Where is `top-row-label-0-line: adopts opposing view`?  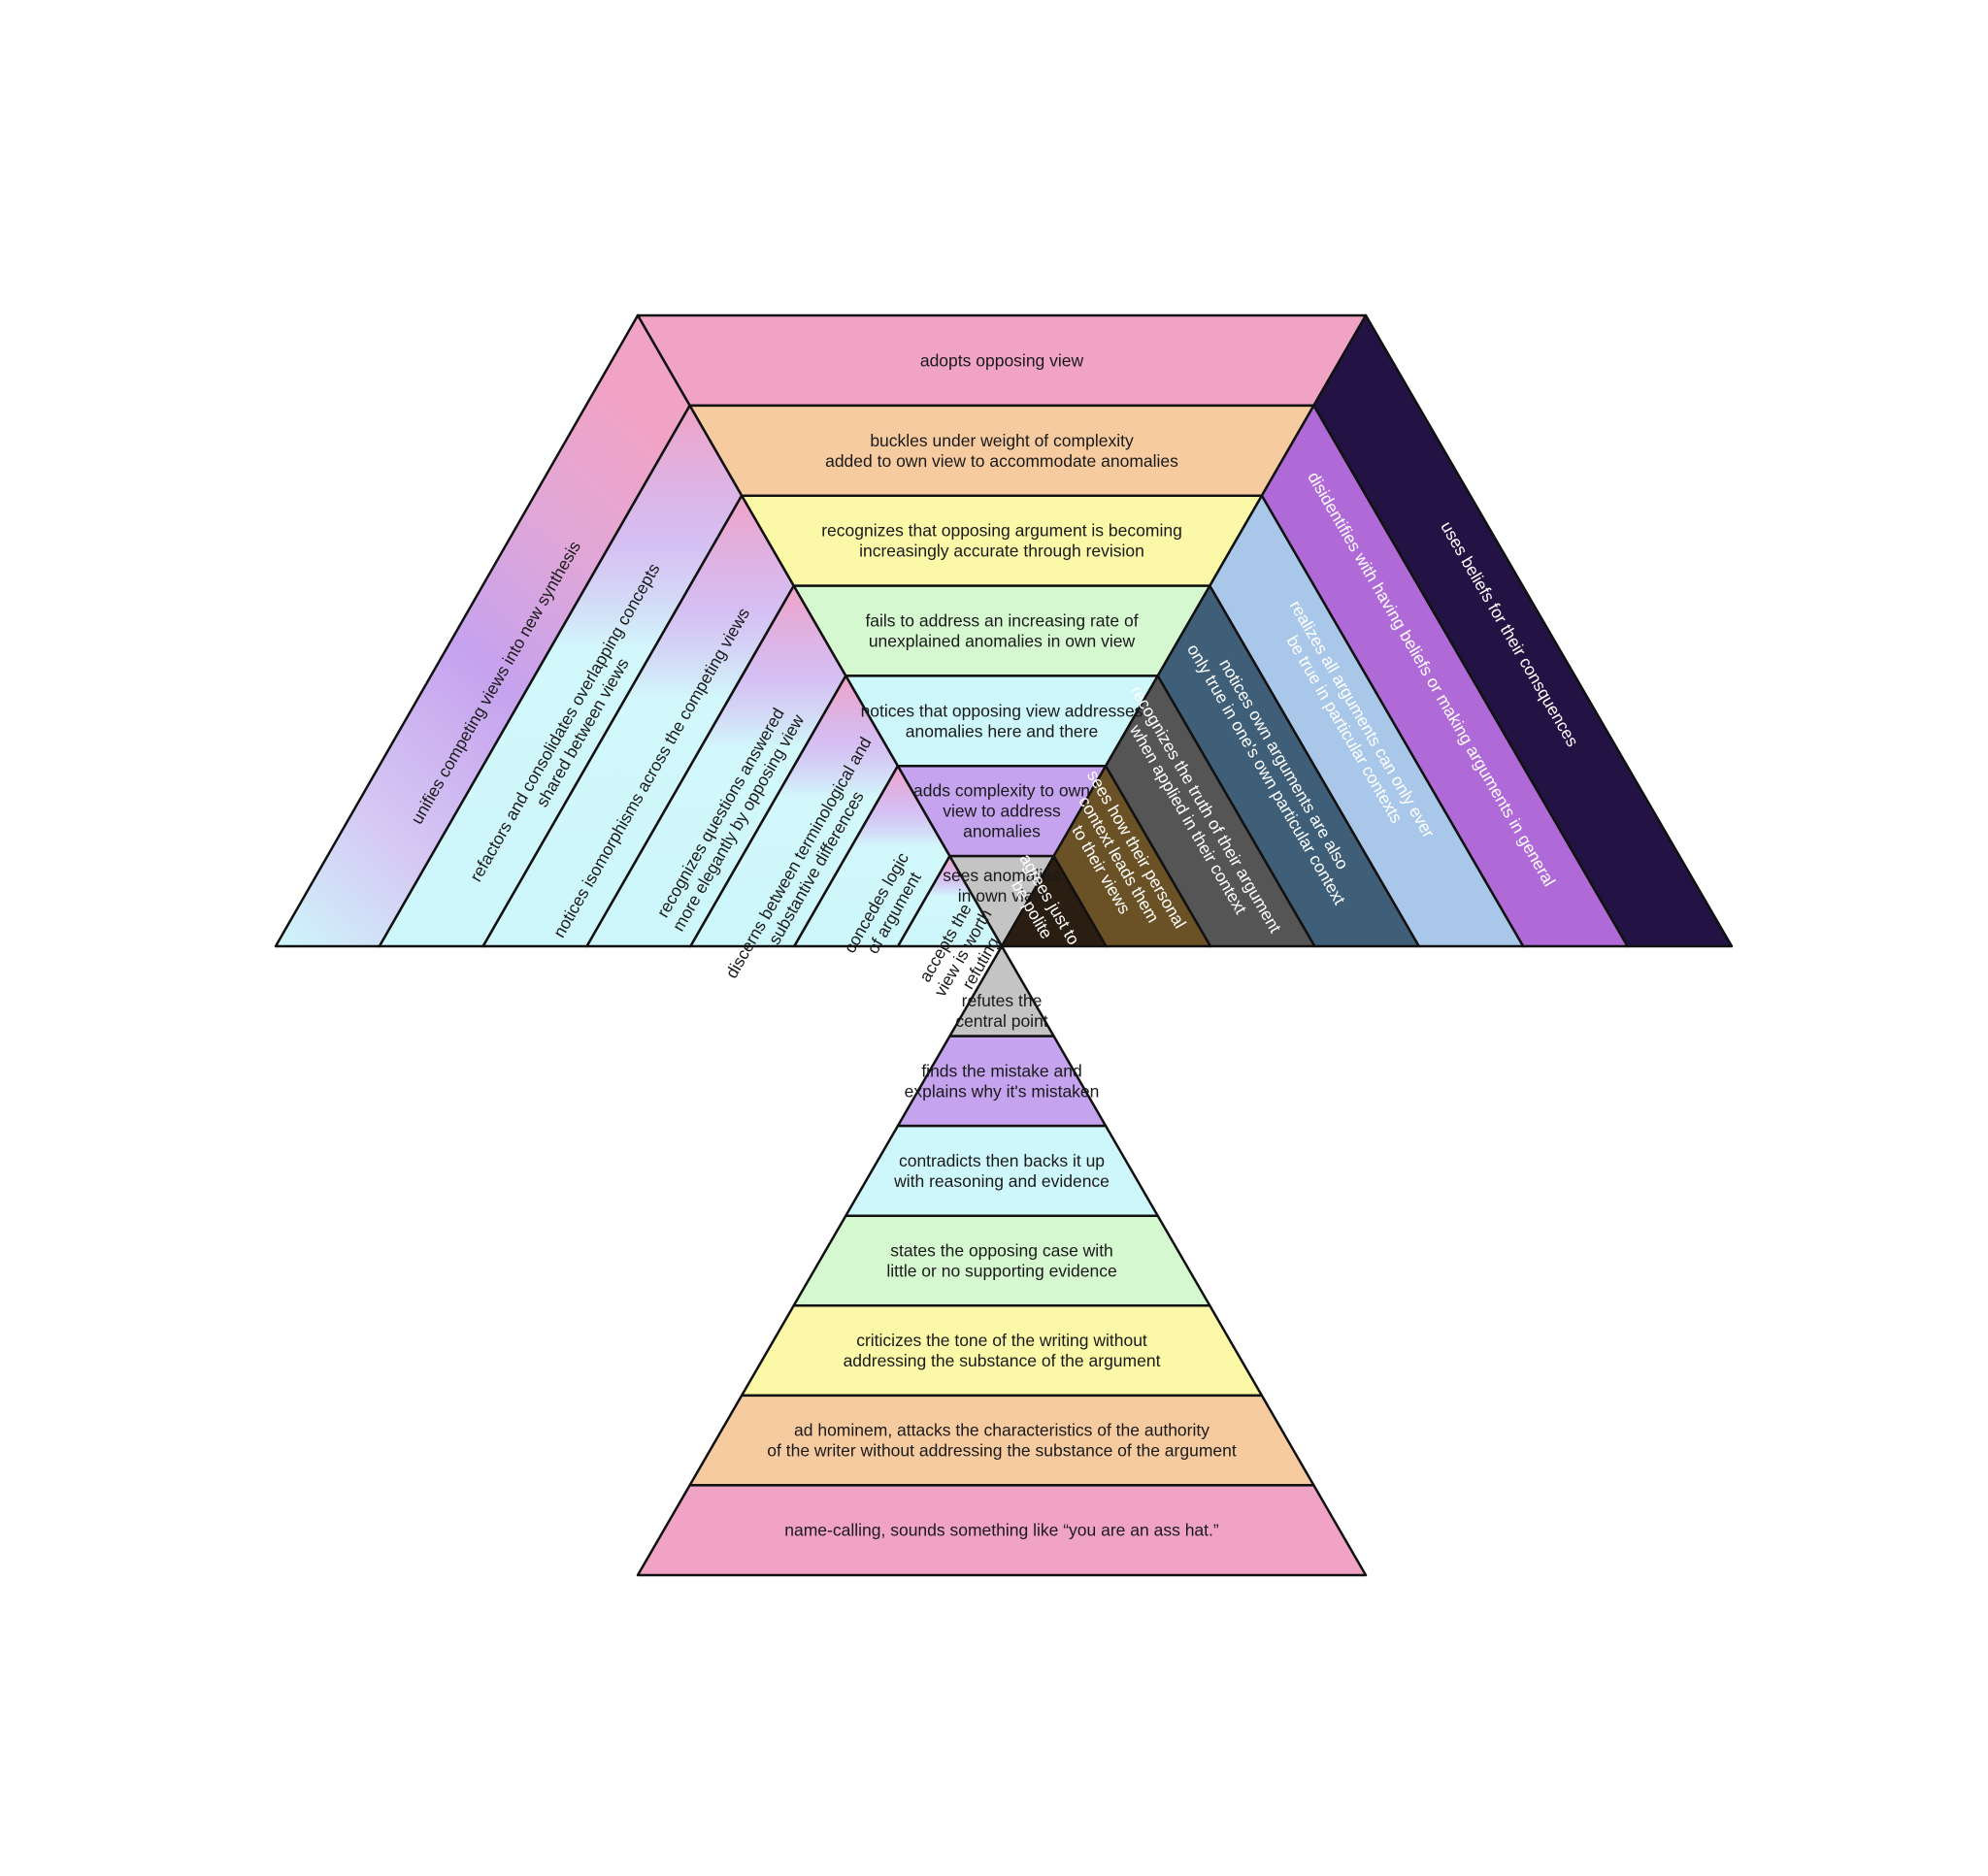 top-row-label-0-line: adopts opposing view is located at coordinates (1002, 360).